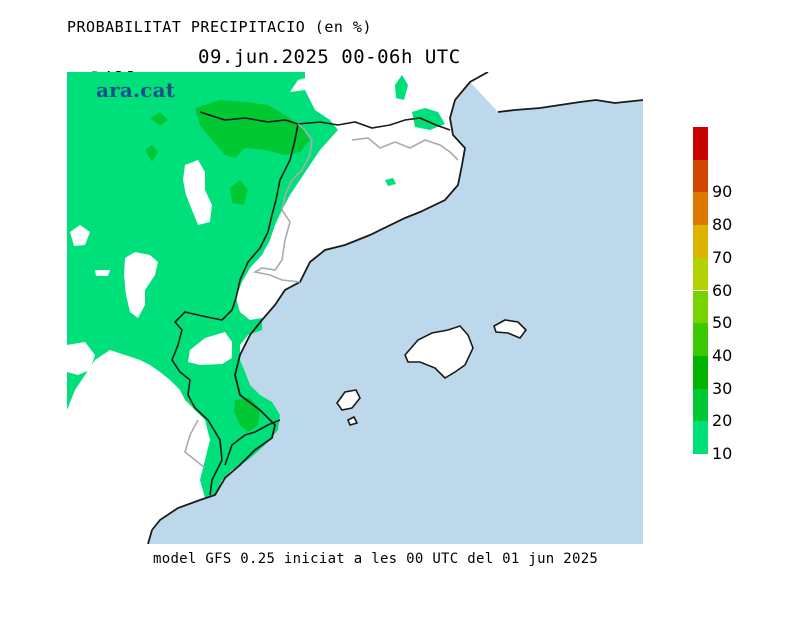 This screenshot has width=800, height=617. What do you see at coordinates (151, 153) in the screenshot?
I see `precip-zone-20-30-spot2` at bounding box center [151, 153].